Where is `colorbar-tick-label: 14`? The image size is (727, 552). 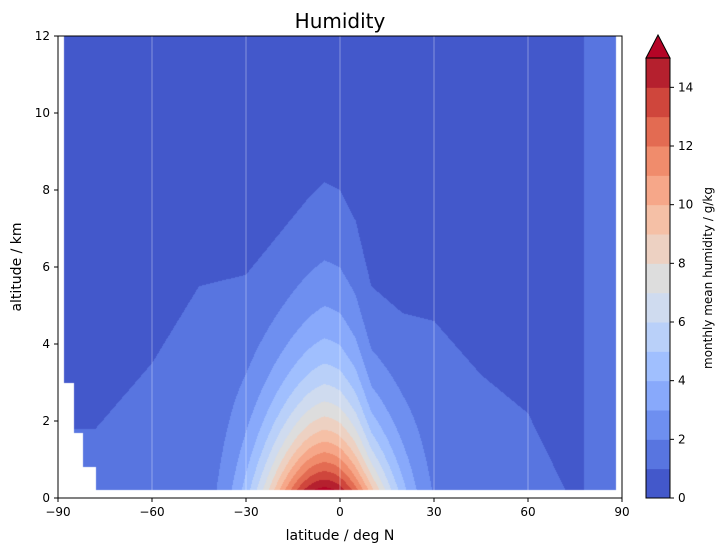 colorbar-tick-label: 14 is located at coordinates (685, 87).